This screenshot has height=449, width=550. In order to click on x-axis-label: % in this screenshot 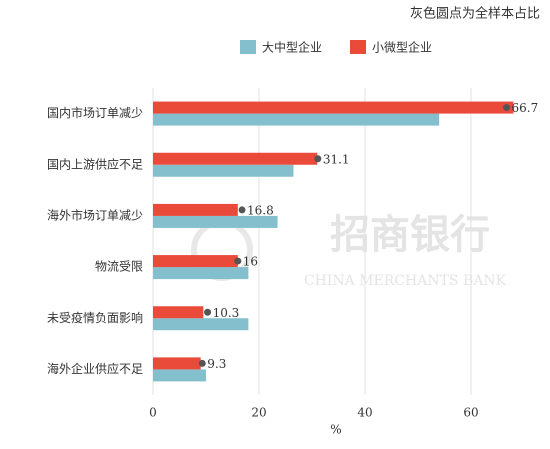, I will do `click(335, 430)`.